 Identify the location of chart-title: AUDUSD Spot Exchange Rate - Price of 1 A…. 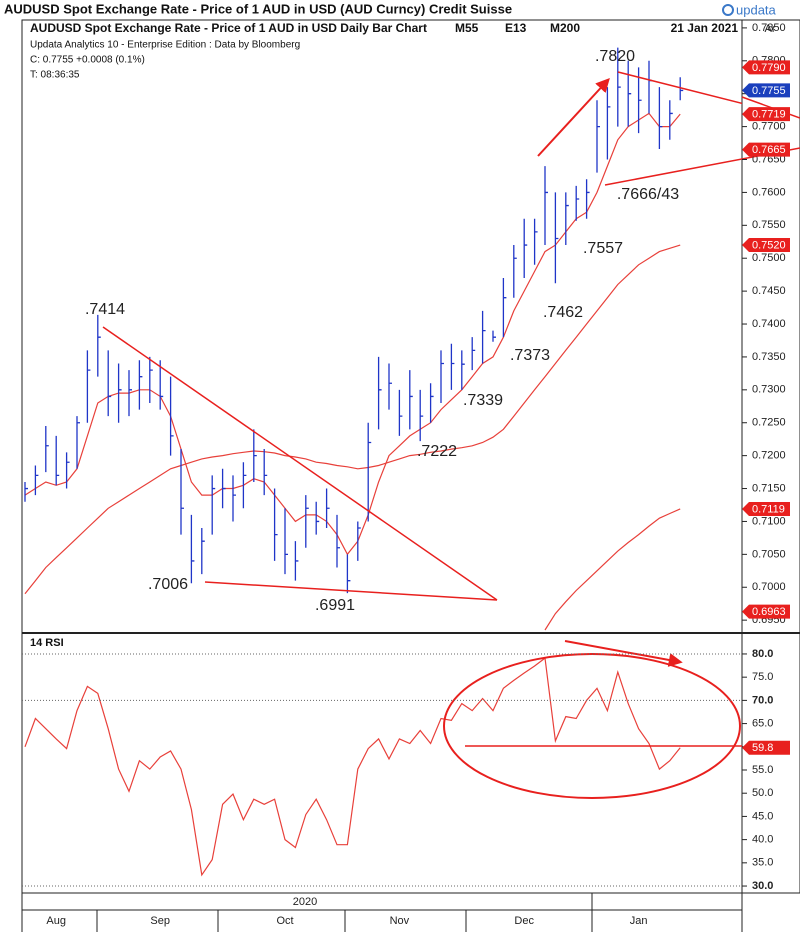
(258, 8).